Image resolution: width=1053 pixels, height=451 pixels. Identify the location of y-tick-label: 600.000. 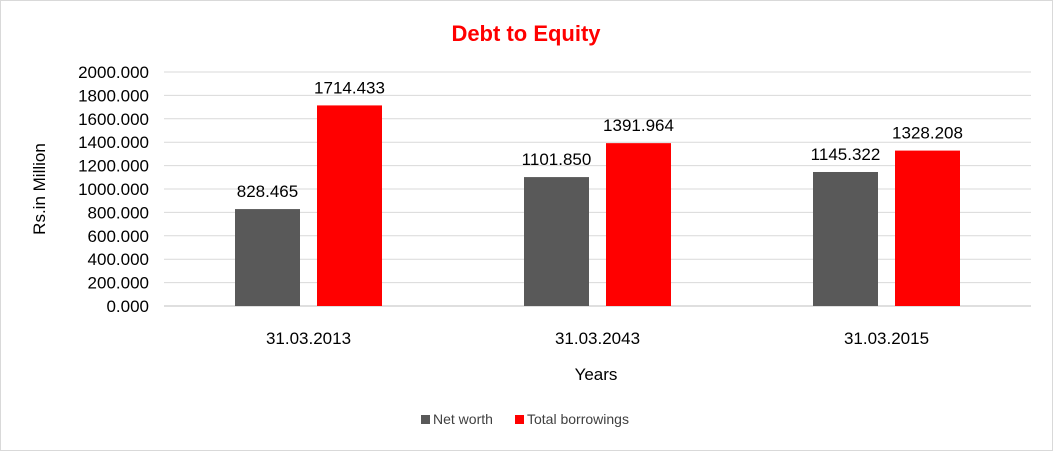
(118, 236).